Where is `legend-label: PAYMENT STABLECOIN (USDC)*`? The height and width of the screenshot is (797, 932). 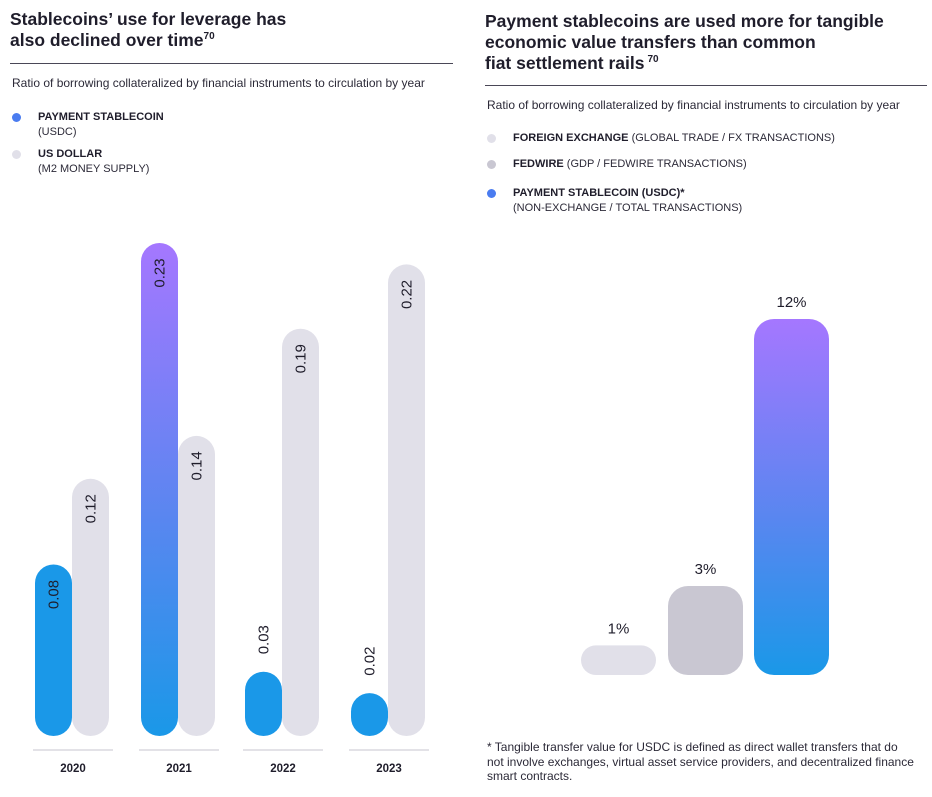 legend-label: PAYMENT STABLECOIN (USDC)* is located at coordinates (599, 193).